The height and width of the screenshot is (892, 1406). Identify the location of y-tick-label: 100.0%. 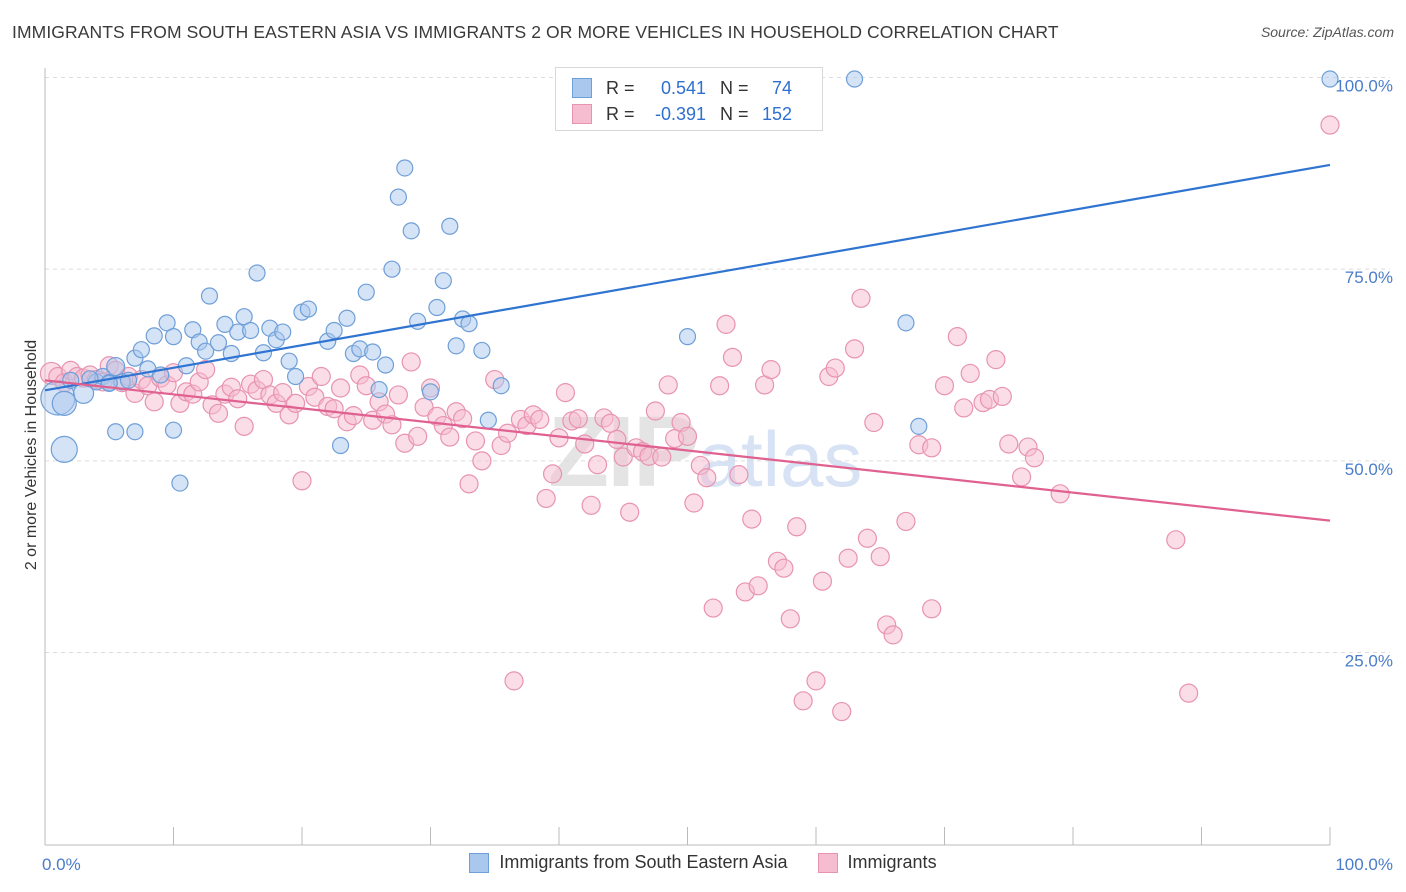
(1364, 86).